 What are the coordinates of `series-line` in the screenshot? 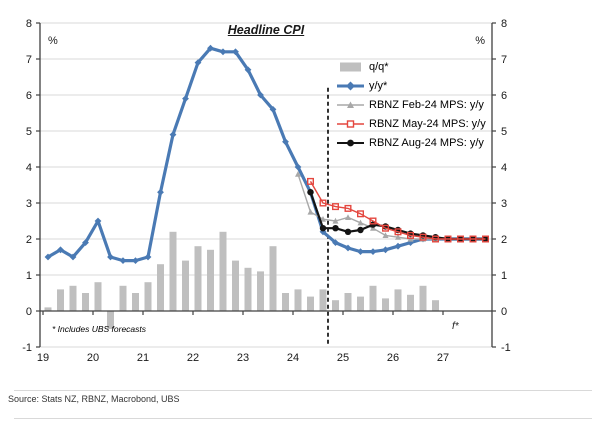 It's located at (397, 210).